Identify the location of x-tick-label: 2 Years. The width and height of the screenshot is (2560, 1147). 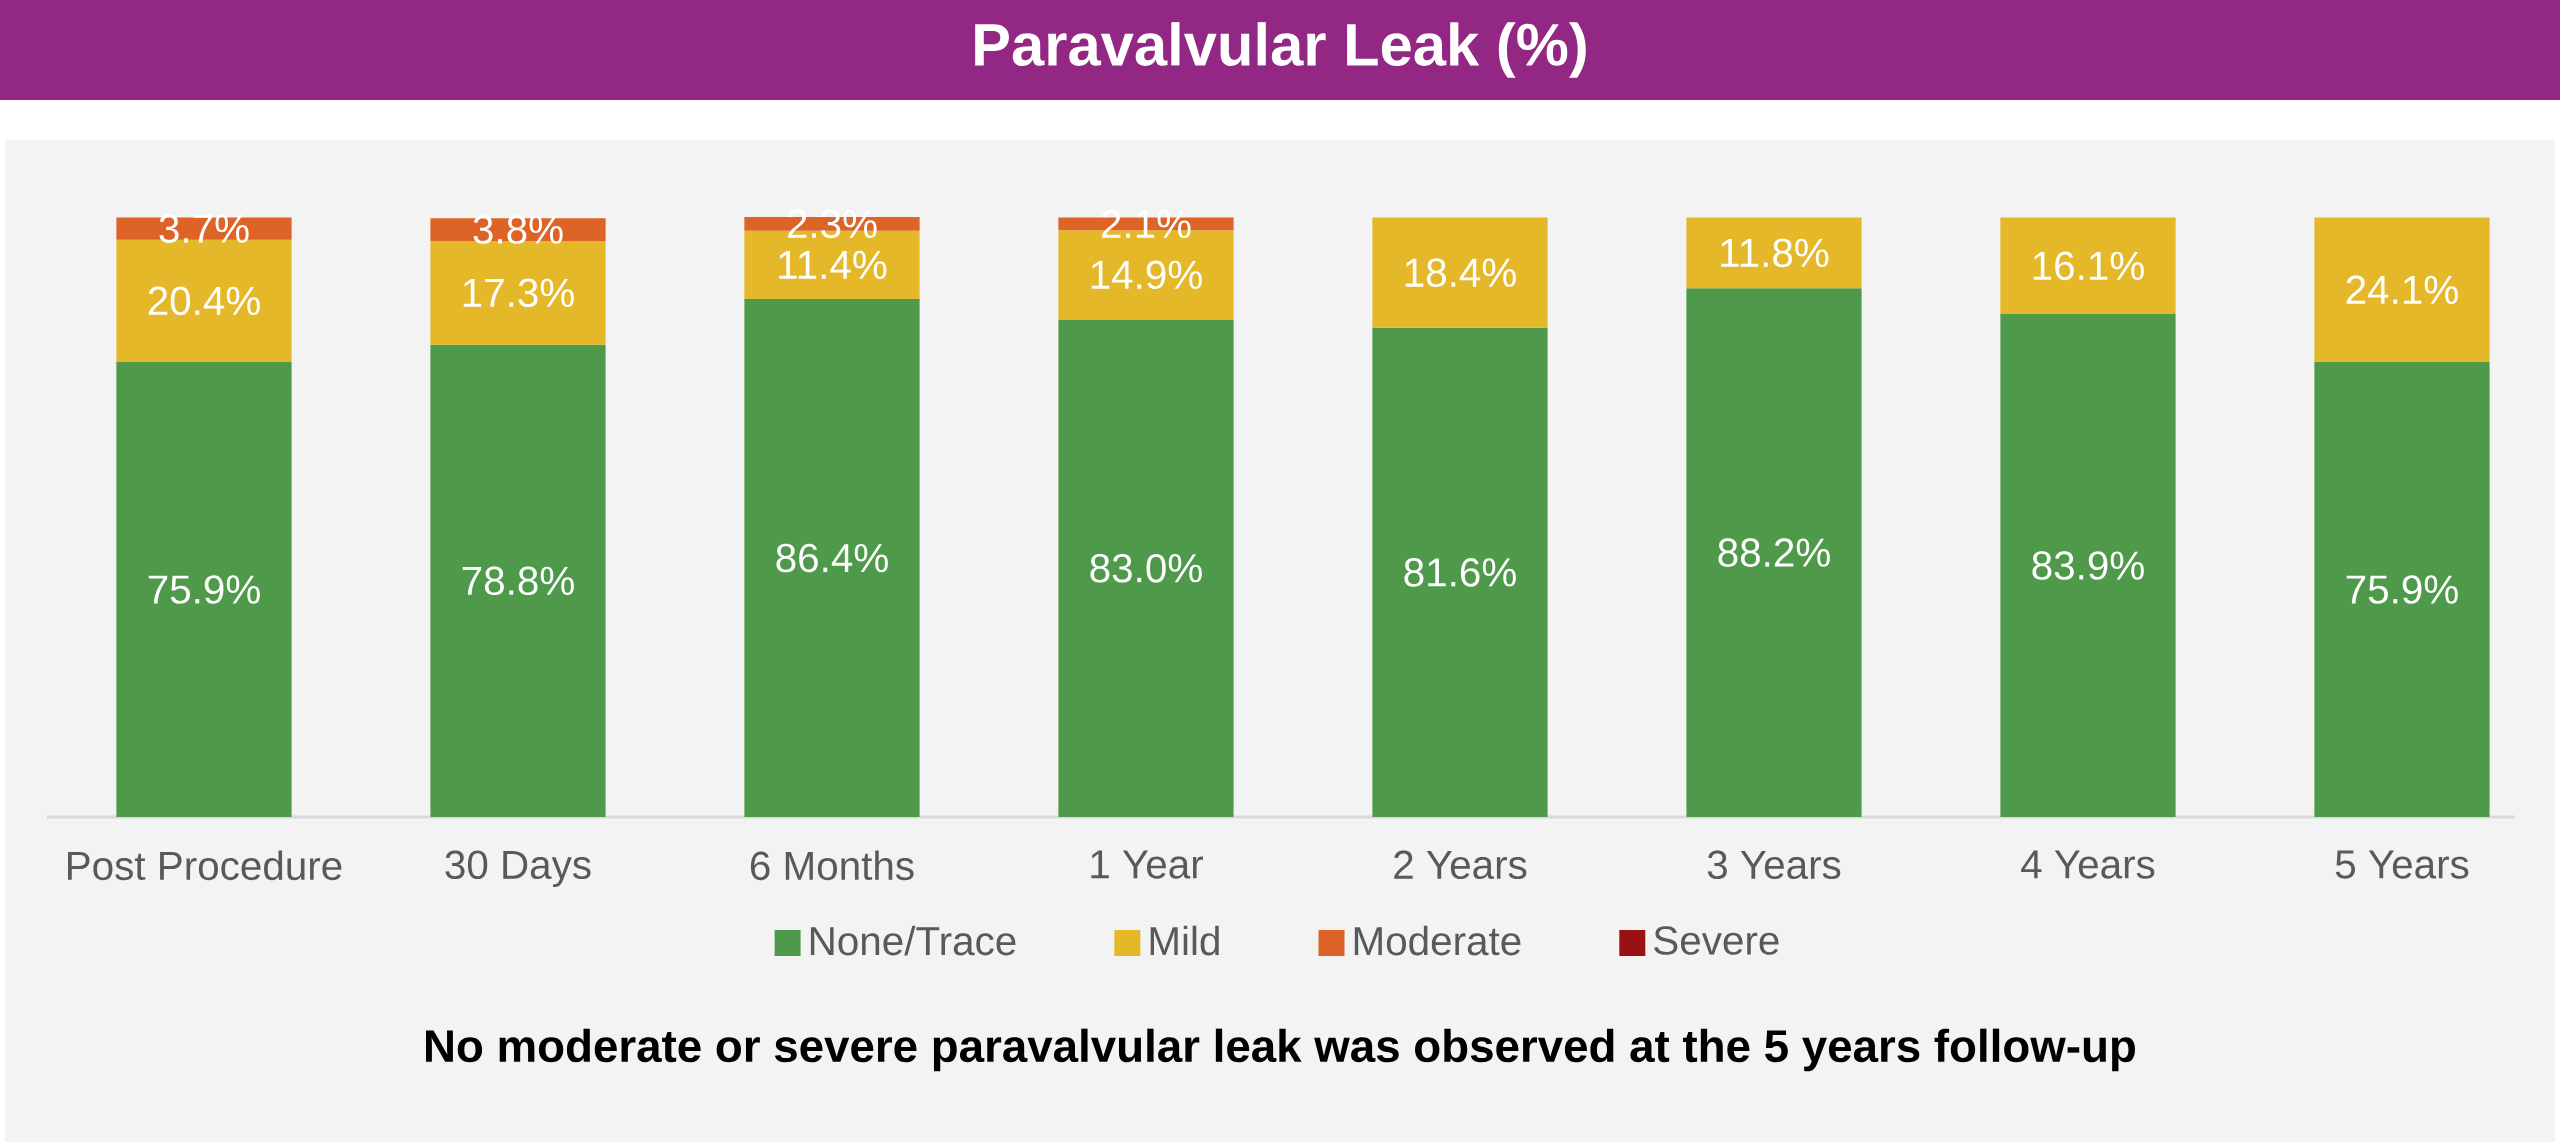
(1460, 865).